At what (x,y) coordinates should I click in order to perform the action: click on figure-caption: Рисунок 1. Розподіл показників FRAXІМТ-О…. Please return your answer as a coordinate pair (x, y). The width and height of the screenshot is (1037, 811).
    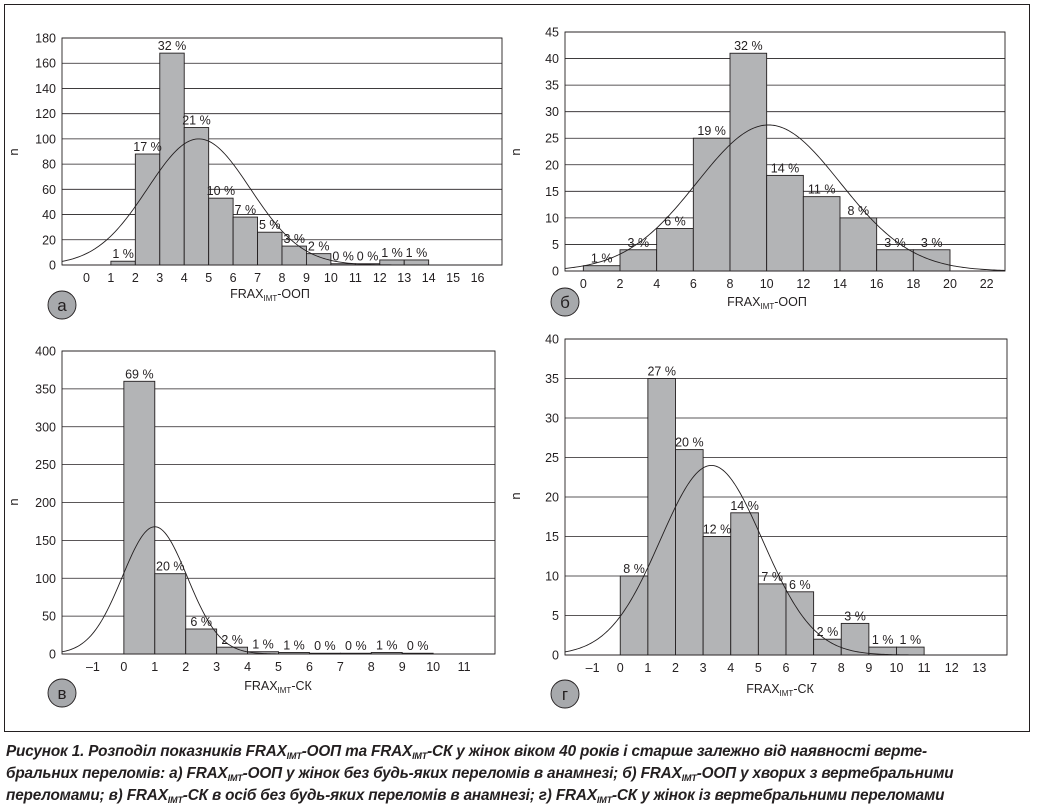
    Looking at the image, I should click on (518, 774).